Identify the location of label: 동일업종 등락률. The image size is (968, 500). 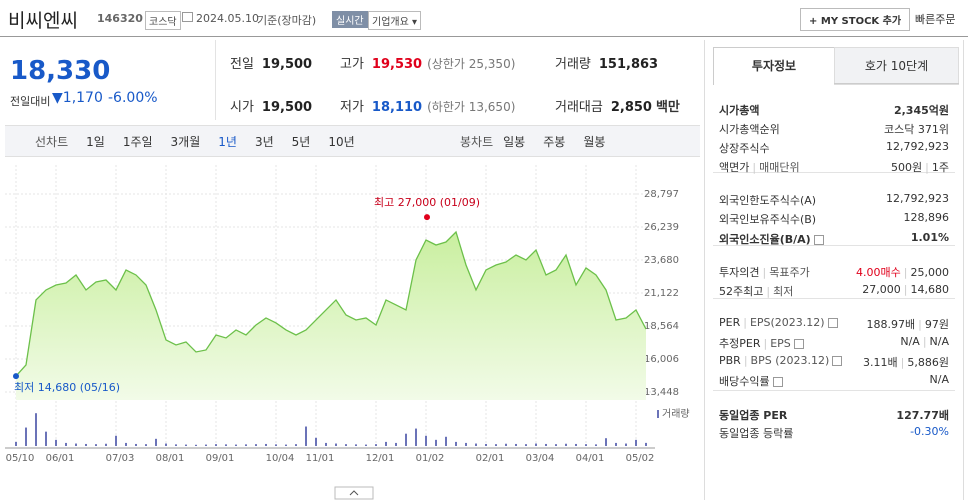
(756, 433).